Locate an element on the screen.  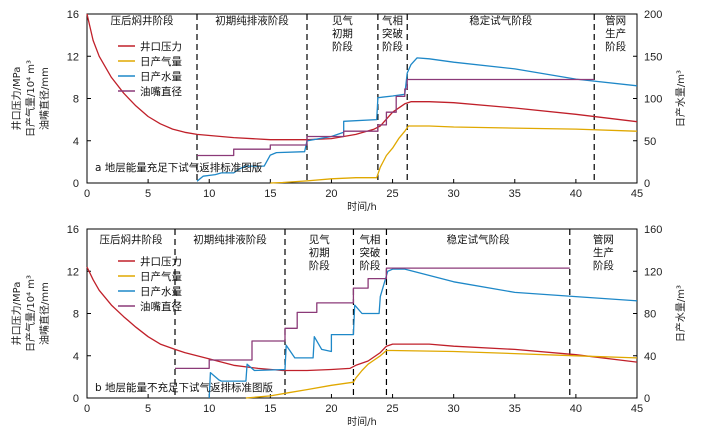
y-right-tick-label: 120 is located at coordinates (653, 272).